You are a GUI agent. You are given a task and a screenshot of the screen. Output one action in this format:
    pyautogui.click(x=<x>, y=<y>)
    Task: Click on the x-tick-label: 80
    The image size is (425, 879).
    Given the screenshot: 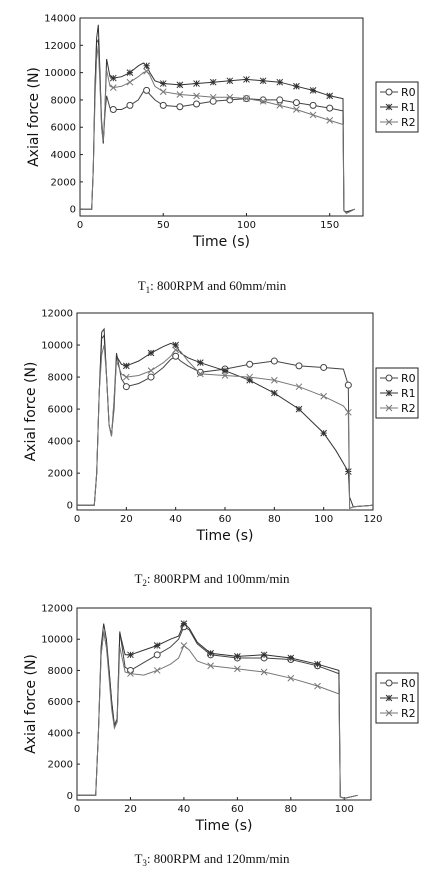 What is the action you would take?
    pyautogui.click(x=290, y=809)
    